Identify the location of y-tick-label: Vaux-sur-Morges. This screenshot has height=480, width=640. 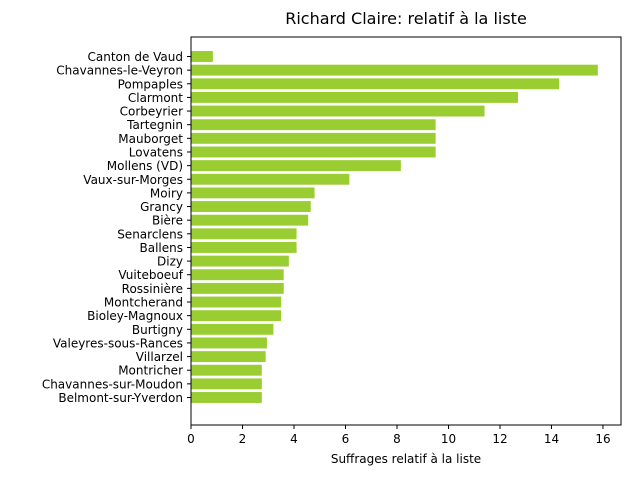
(133, 180).